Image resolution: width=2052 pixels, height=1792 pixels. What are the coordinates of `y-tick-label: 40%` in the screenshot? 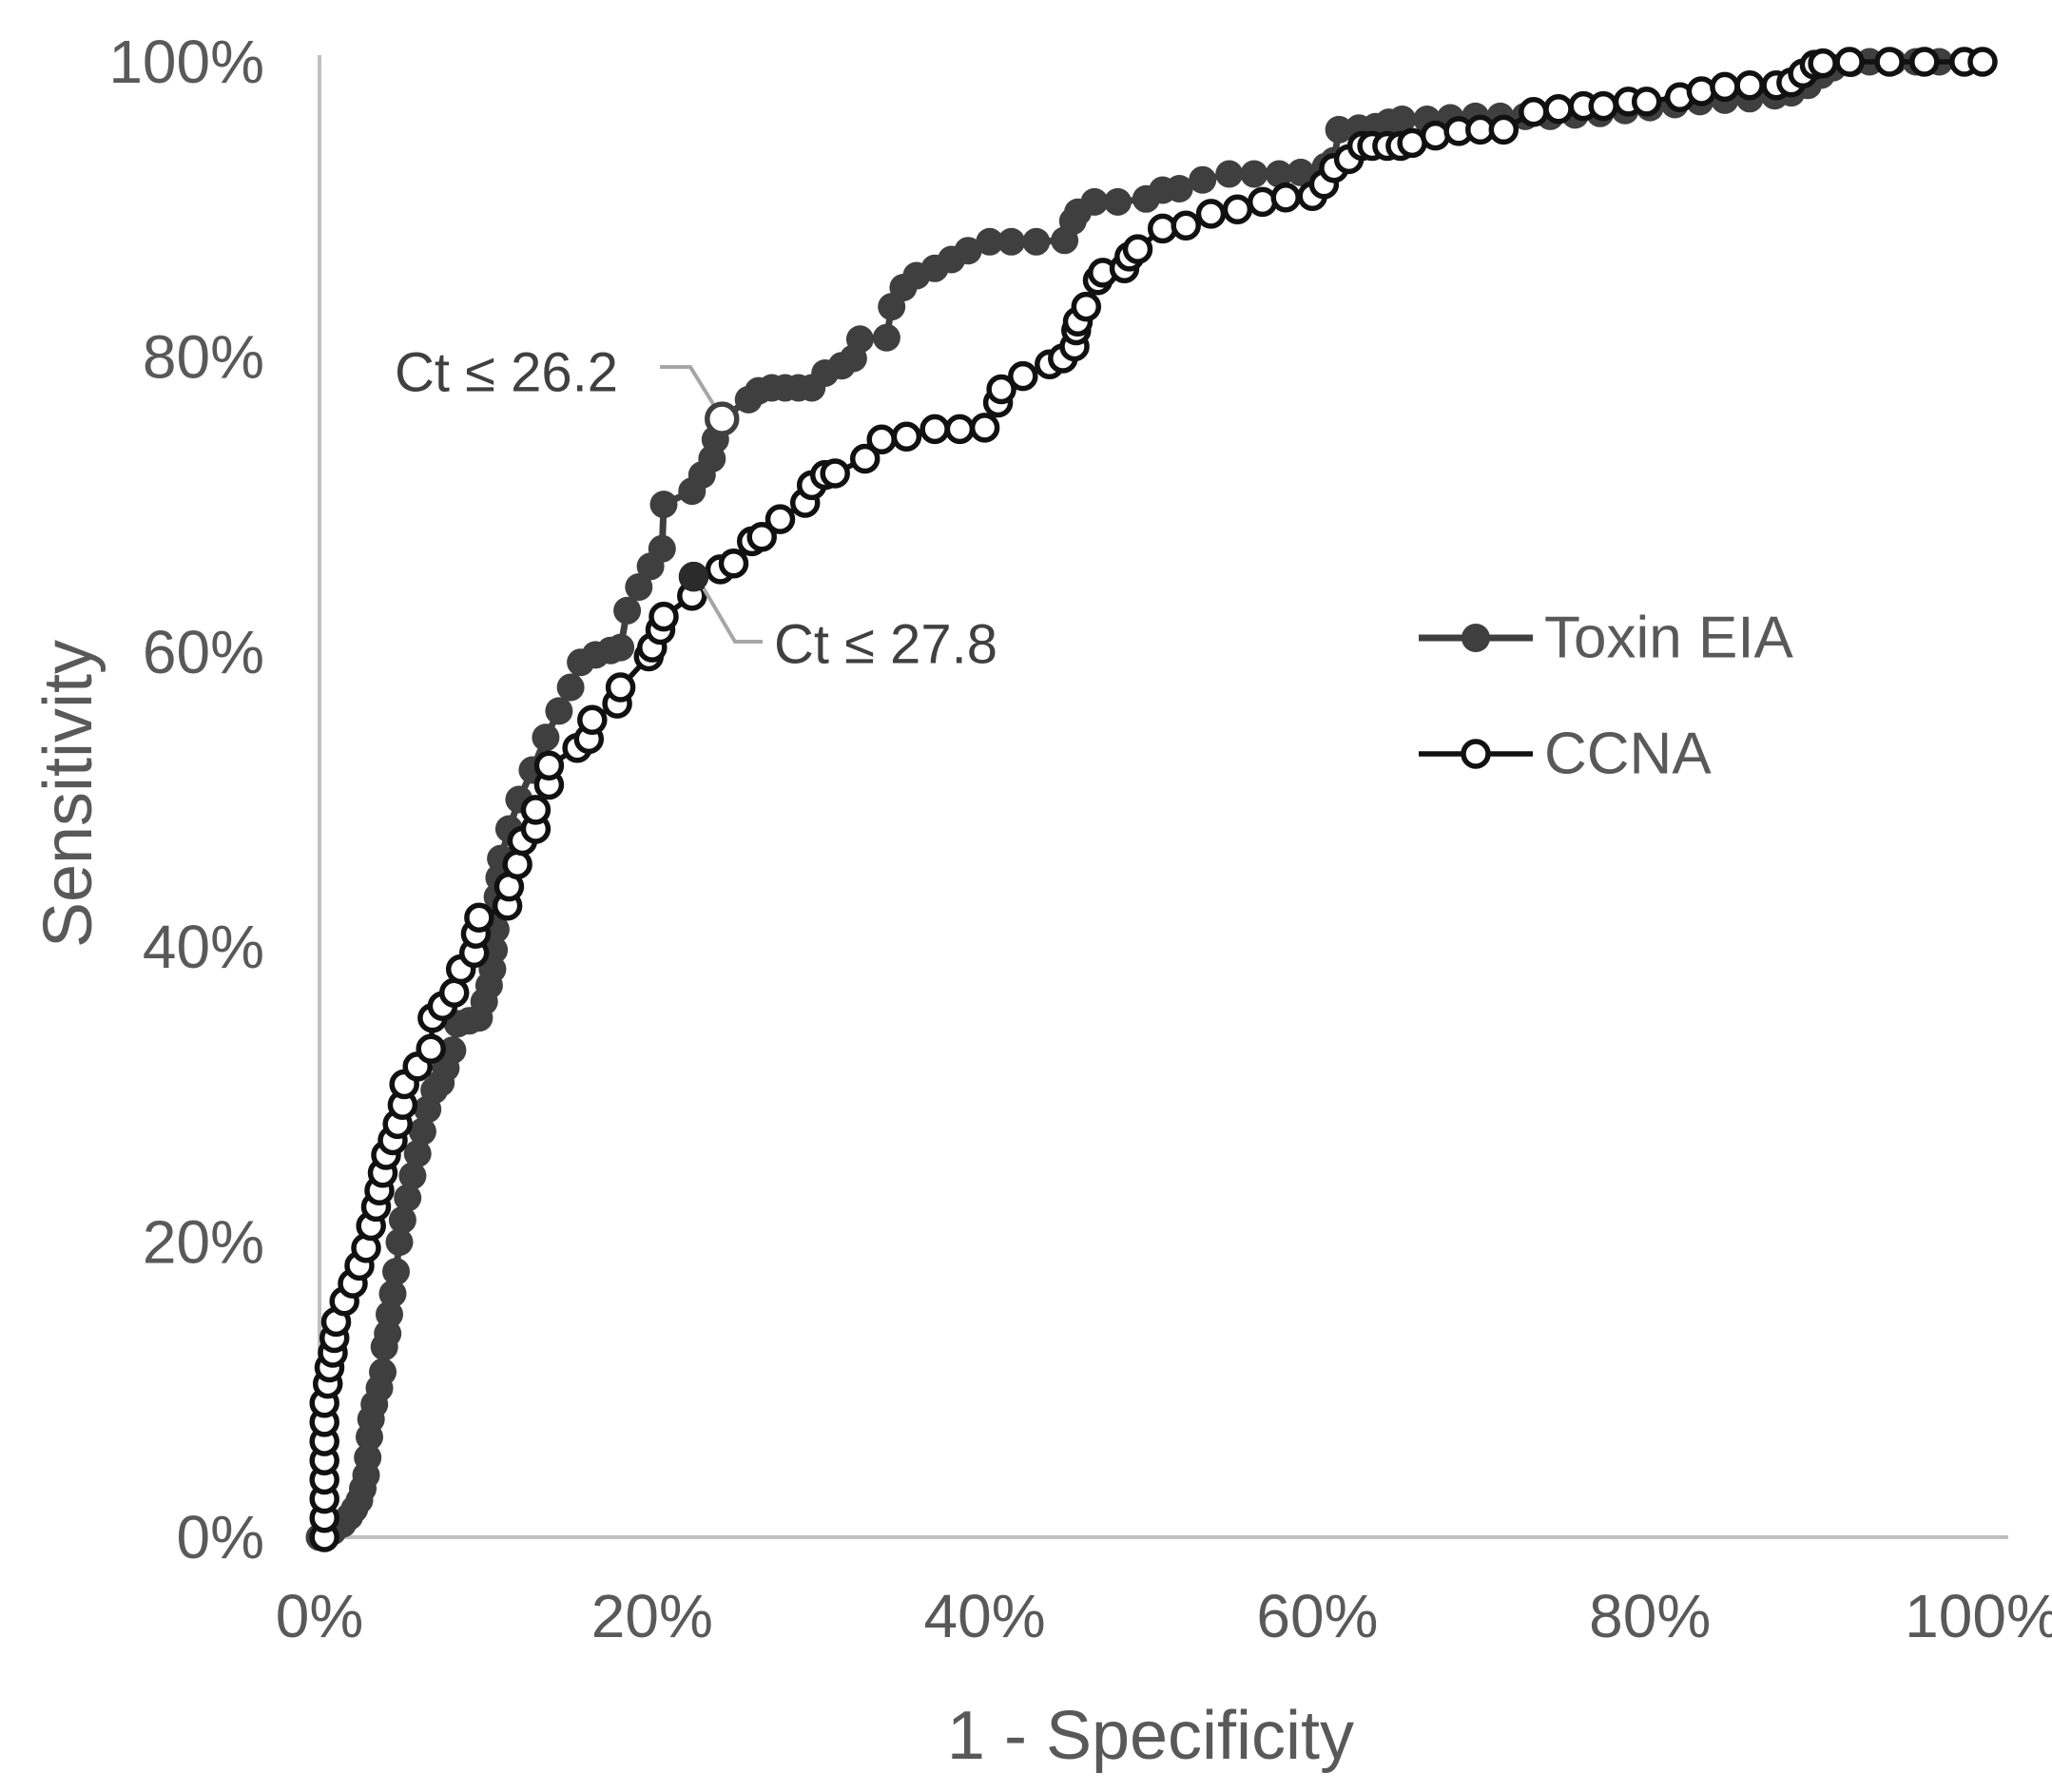 It's located at (203, 947).